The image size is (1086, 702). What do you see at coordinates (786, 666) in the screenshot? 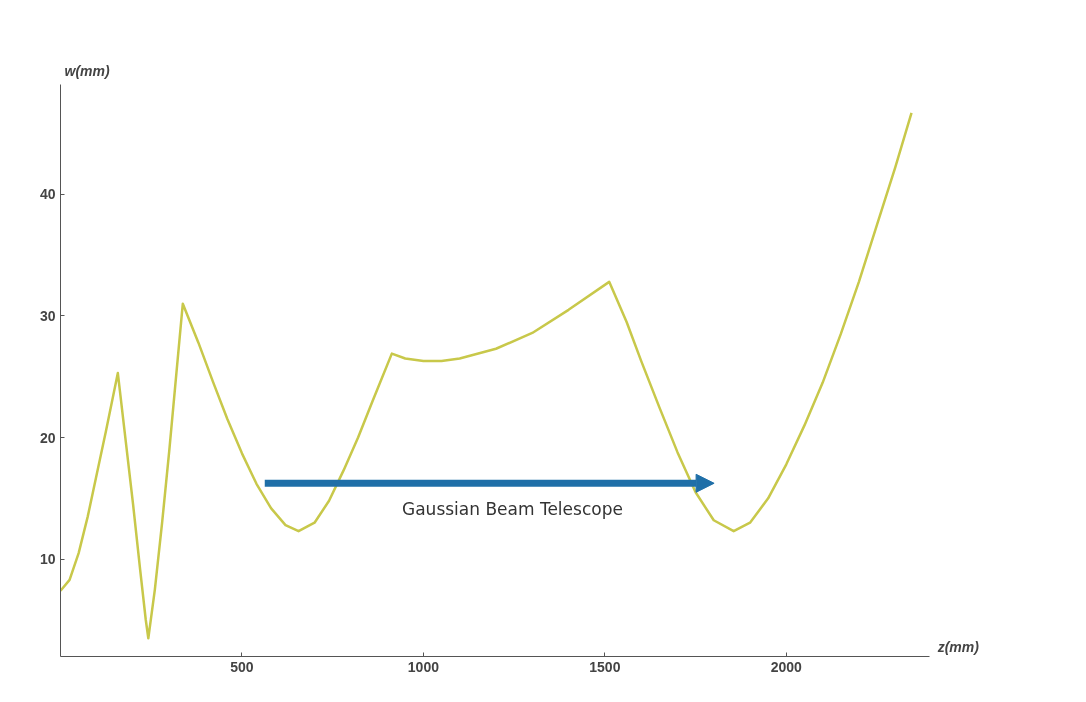
I see `x-tick-label: 2000` at bounding box center [786, 666].